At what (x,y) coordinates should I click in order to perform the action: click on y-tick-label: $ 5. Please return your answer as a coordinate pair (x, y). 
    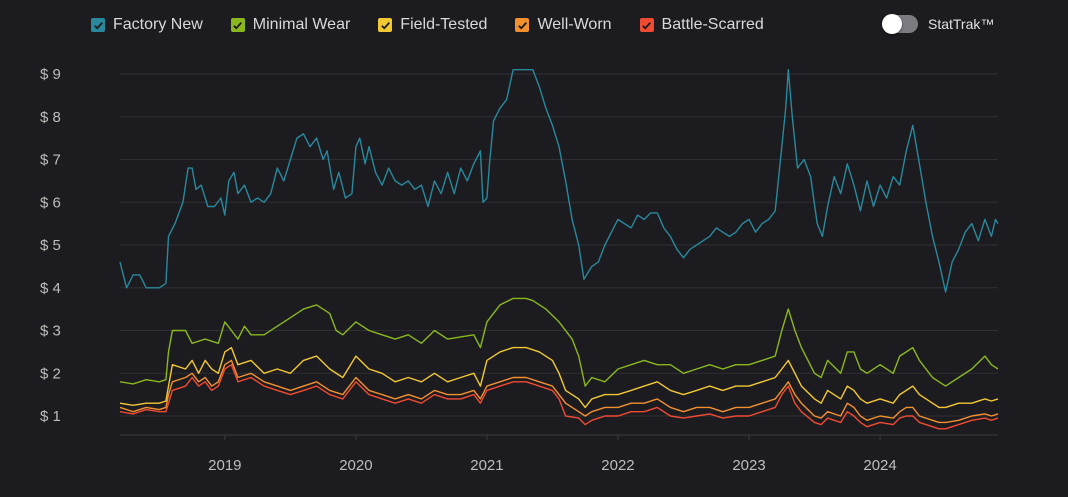
    Looking at the image, I should click on (50, 245).